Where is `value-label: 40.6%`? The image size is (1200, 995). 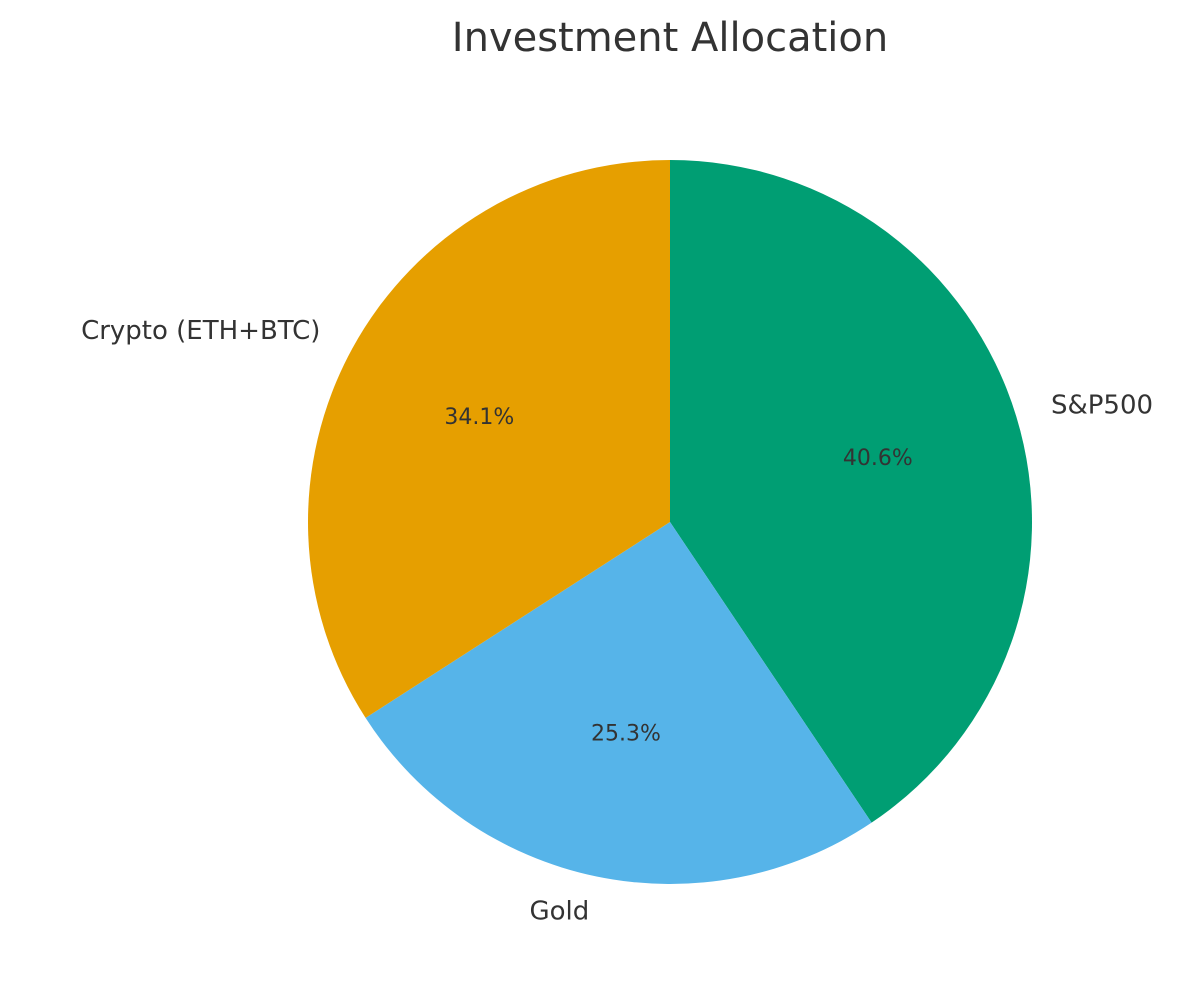
value-label: 40.6% is located at coordinates (878, 458).